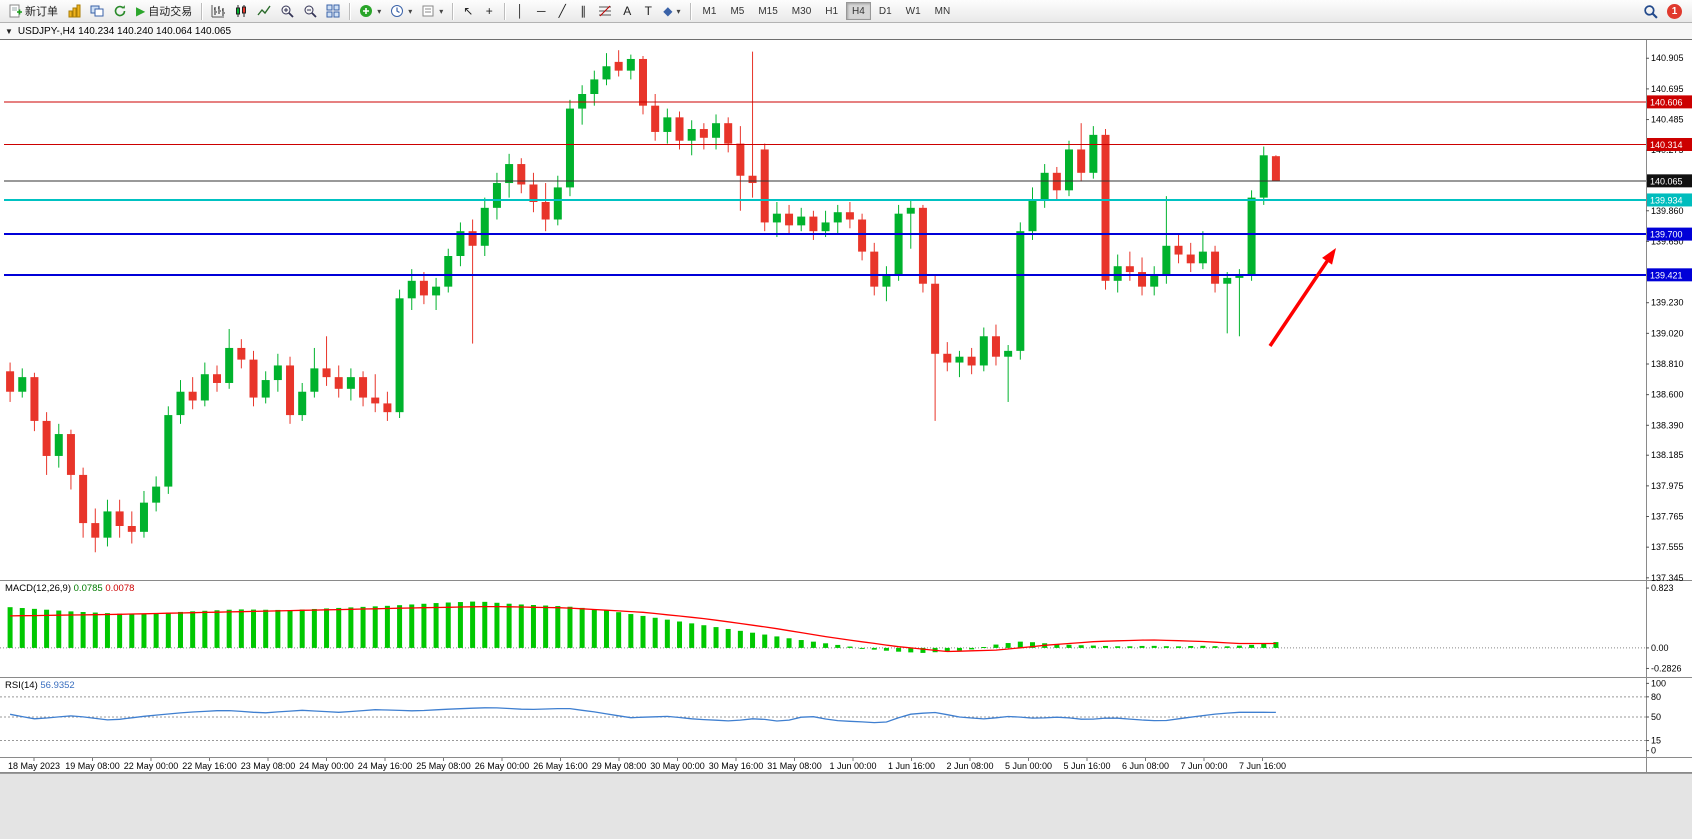 The image size is (1692, 839). I want to click on crosshair-button: +, so click(489, 11).